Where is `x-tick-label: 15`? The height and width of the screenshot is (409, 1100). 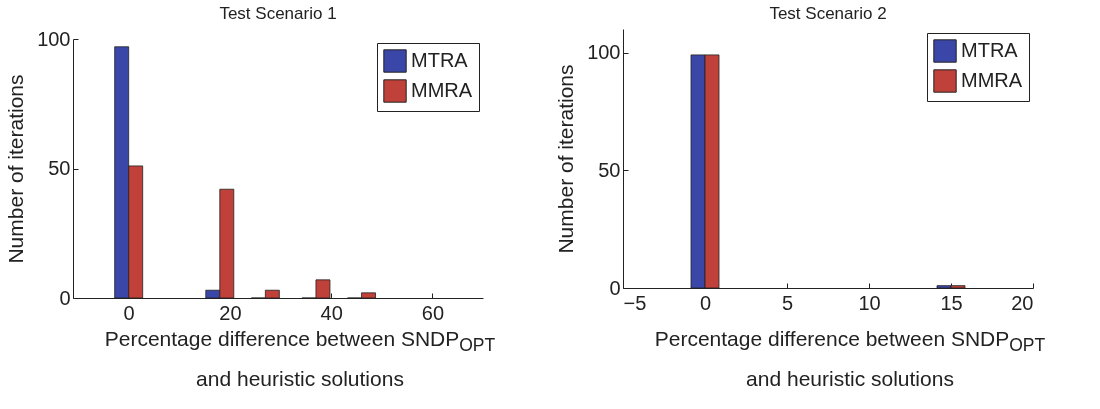
x-tick-label: 15 is located at coordinates (951, 302).